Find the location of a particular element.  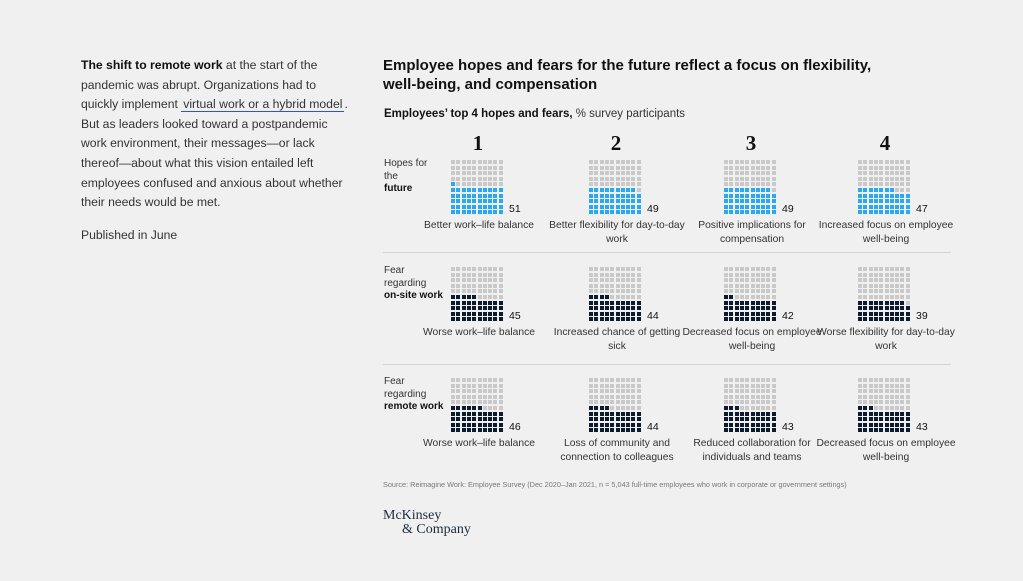

data-value: 43 is located at coordinates (788, 427).